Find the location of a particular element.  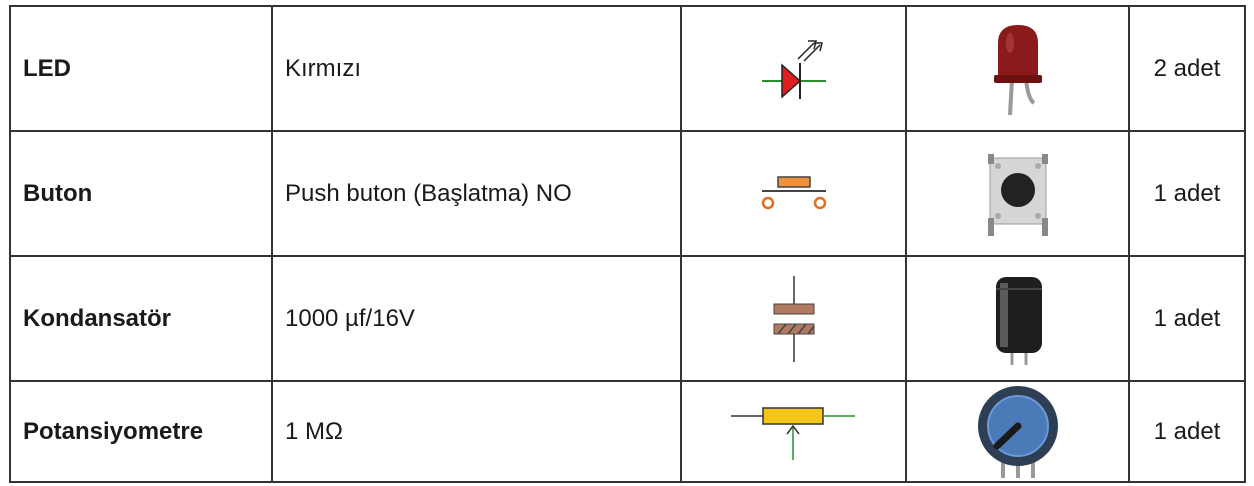

potentiometer-photo is located at coordinates (1017, 432).